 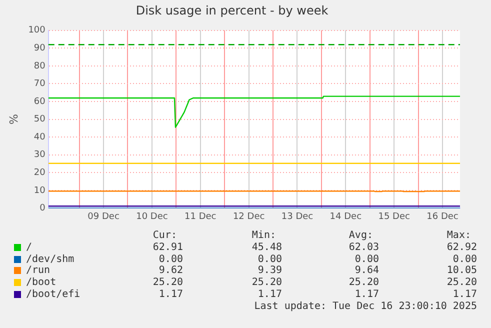 I want to click on x-tick-label: 11 Dec, so click(x=200, y=217).